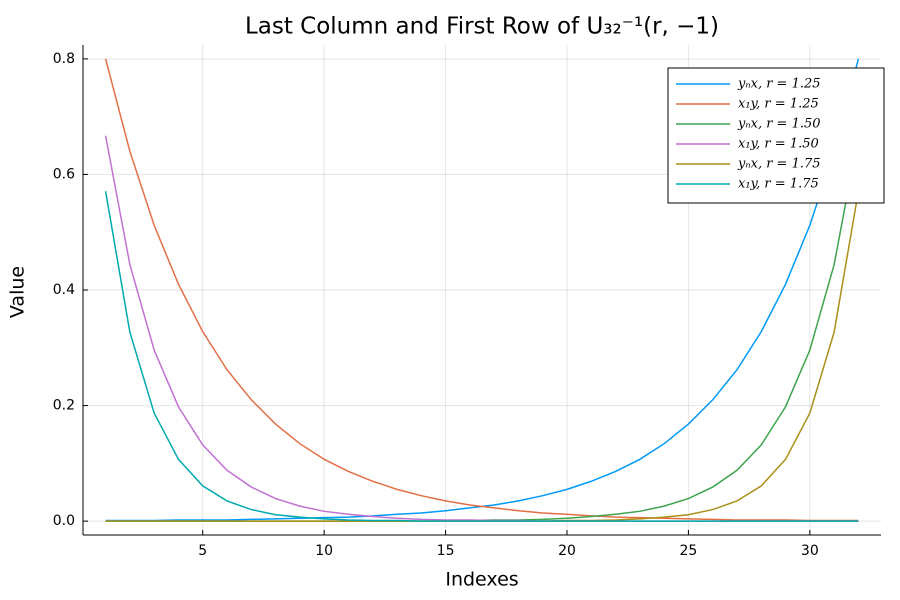  Describe the element at coordinates (810, 551) in the screenshot. I see `x-tick-label: 30` at that location.